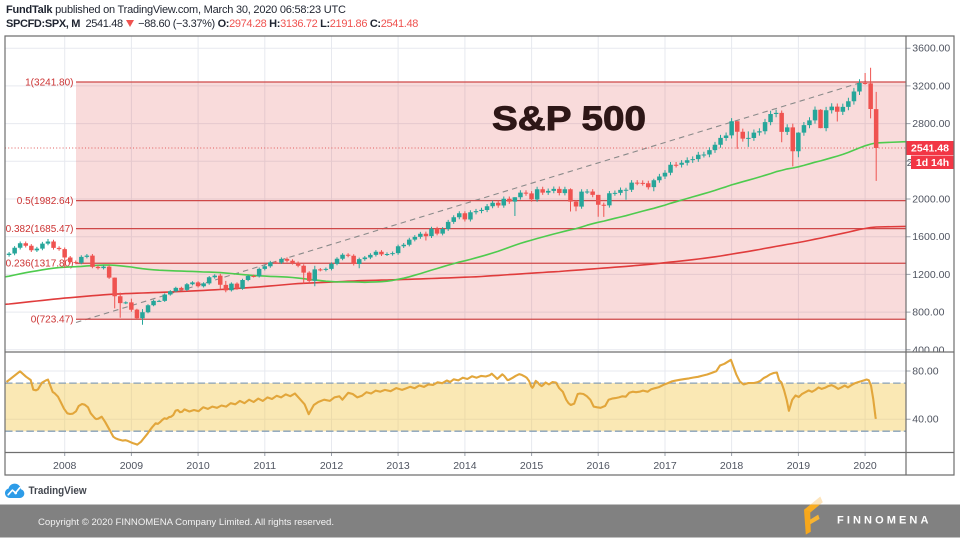 Image resolution: width=960 pixels, height=540 pixels. Describe the element at coordinates (925, 372) in the screenshot. I see `svg-text: 80.00` at that location.